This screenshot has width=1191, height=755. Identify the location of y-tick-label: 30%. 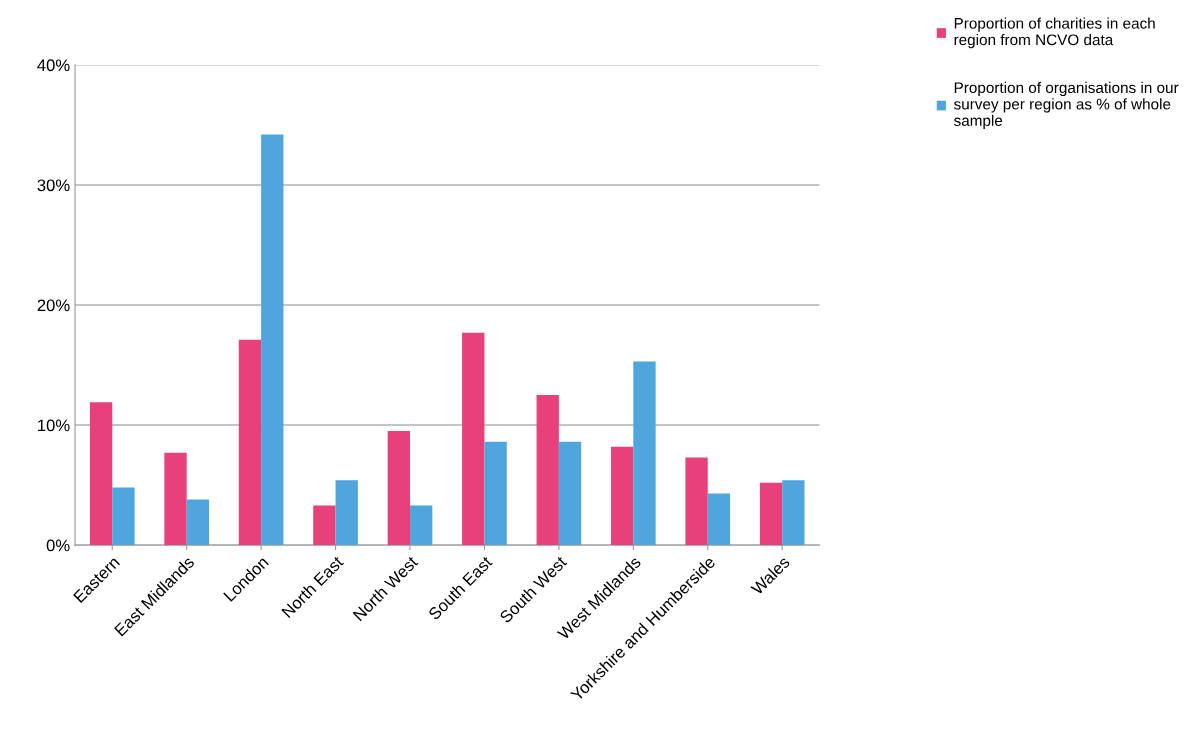
(53, 185).